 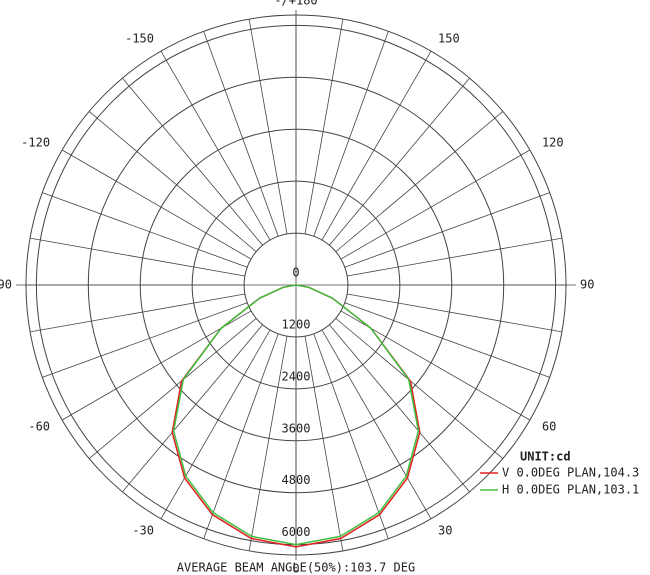 What do you see at coordinates (296, 428) in the screenshot?
I see `r-tick-label: 3600` at bounding box center [296, 428].